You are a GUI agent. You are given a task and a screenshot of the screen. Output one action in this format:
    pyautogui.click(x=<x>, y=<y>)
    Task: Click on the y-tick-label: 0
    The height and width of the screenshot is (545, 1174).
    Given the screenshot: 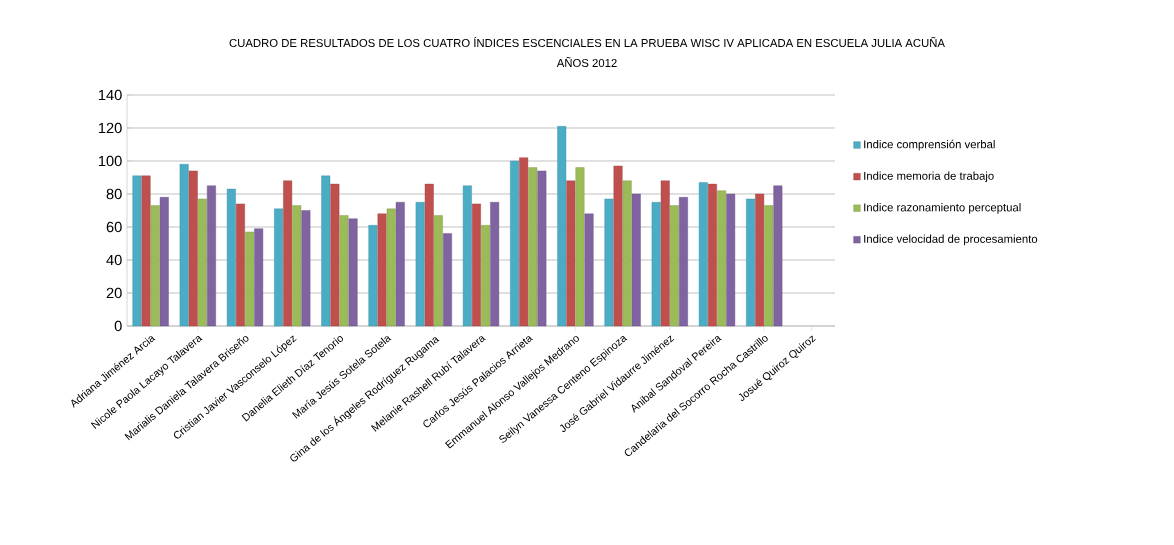 What is the action you would take?
    pyautogui.click(x=118, y=326)
    